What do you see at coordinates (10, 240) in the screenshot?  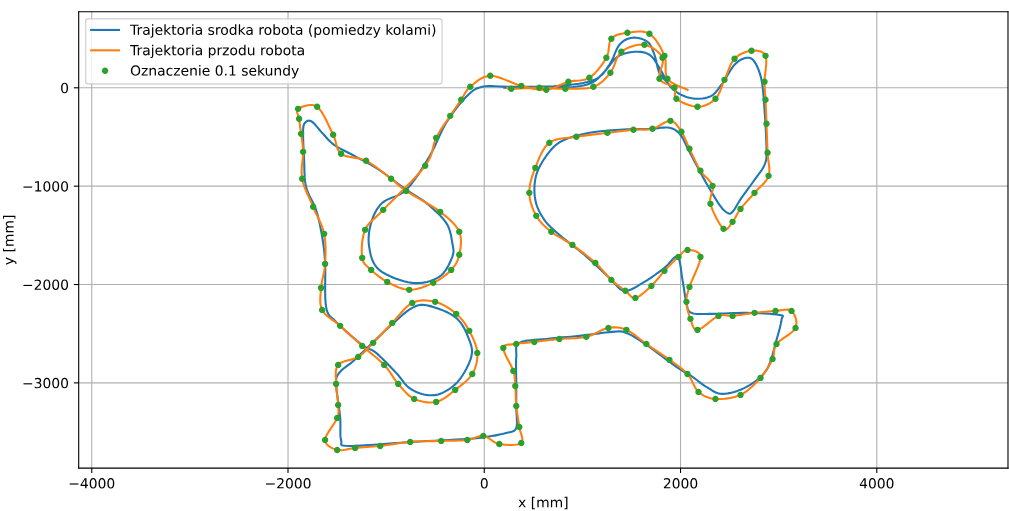 I see `y-axis-title: y [mm]` at bounding box center [10, 240].